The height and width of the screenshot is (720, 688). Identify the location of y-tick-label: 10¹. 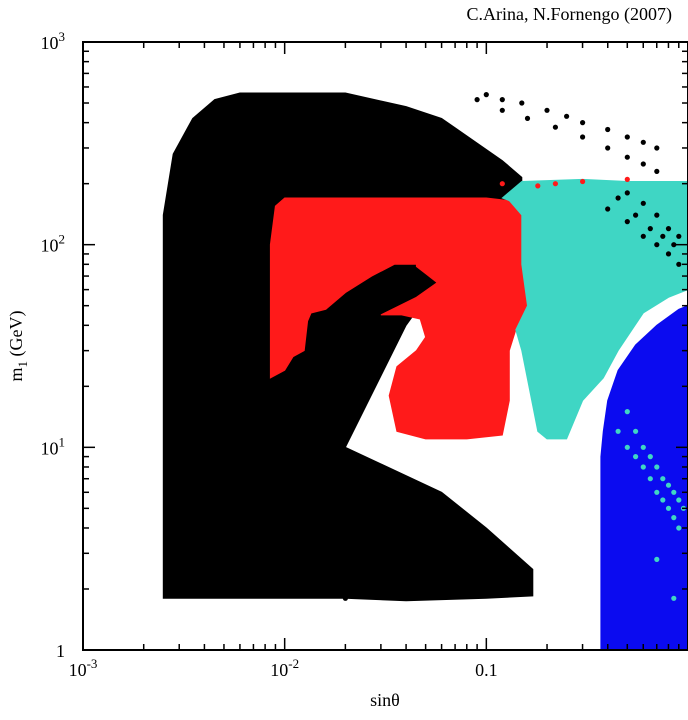
(53, 446).